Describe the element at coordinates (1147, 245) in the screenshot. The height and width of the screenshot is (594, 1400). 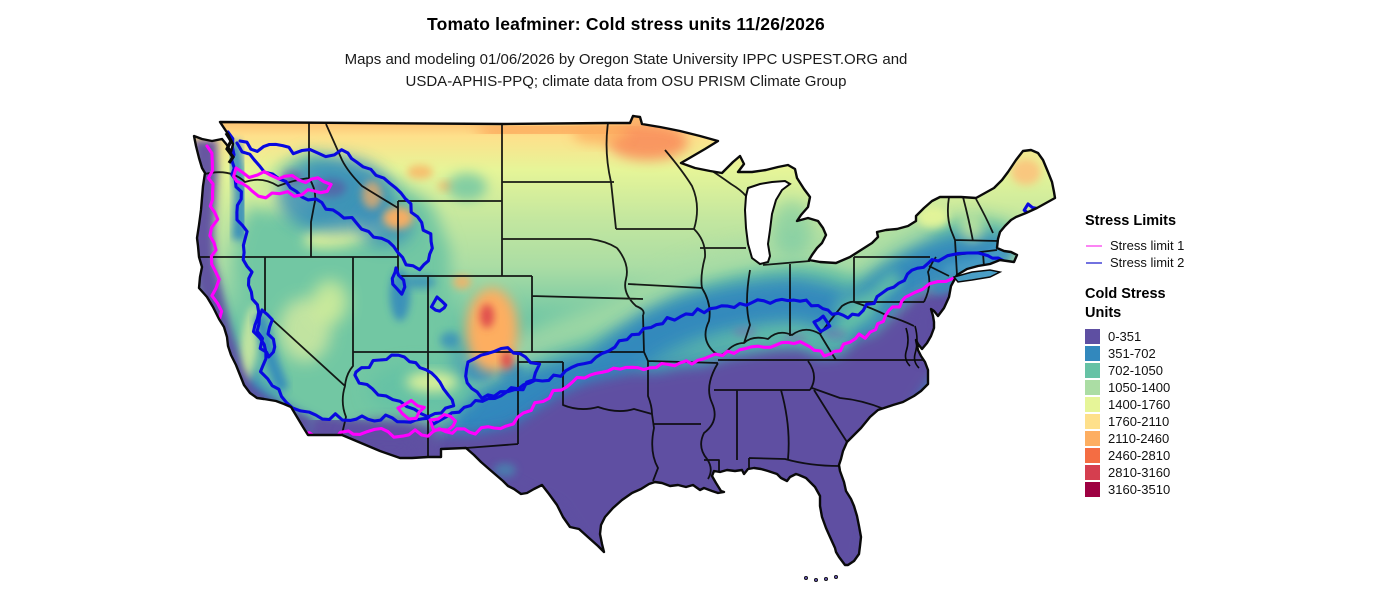
I see `stress-limit-label: Stress limit 1` at that location.